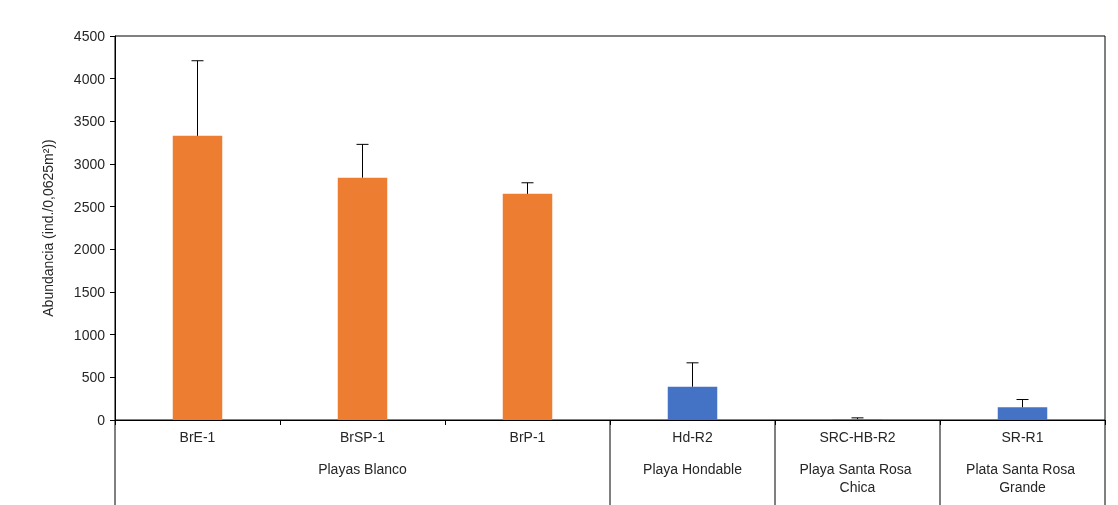 The height and width of the screenshot is (505, 1118). What do you see at coordinates (1022, 437) in the screenshot?
I see `x-tick-label: SR-R1` at bounding box center [1022, 437].